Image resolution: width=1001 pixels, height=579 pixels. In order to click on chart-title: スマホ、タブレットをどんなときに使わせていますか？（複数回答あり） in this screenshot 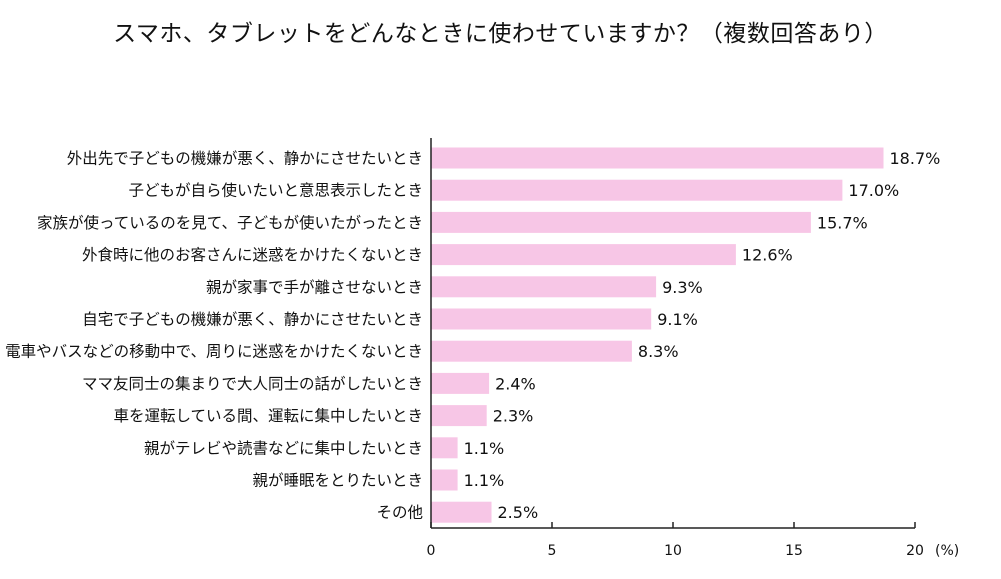, I will do `click(500, 34)`.